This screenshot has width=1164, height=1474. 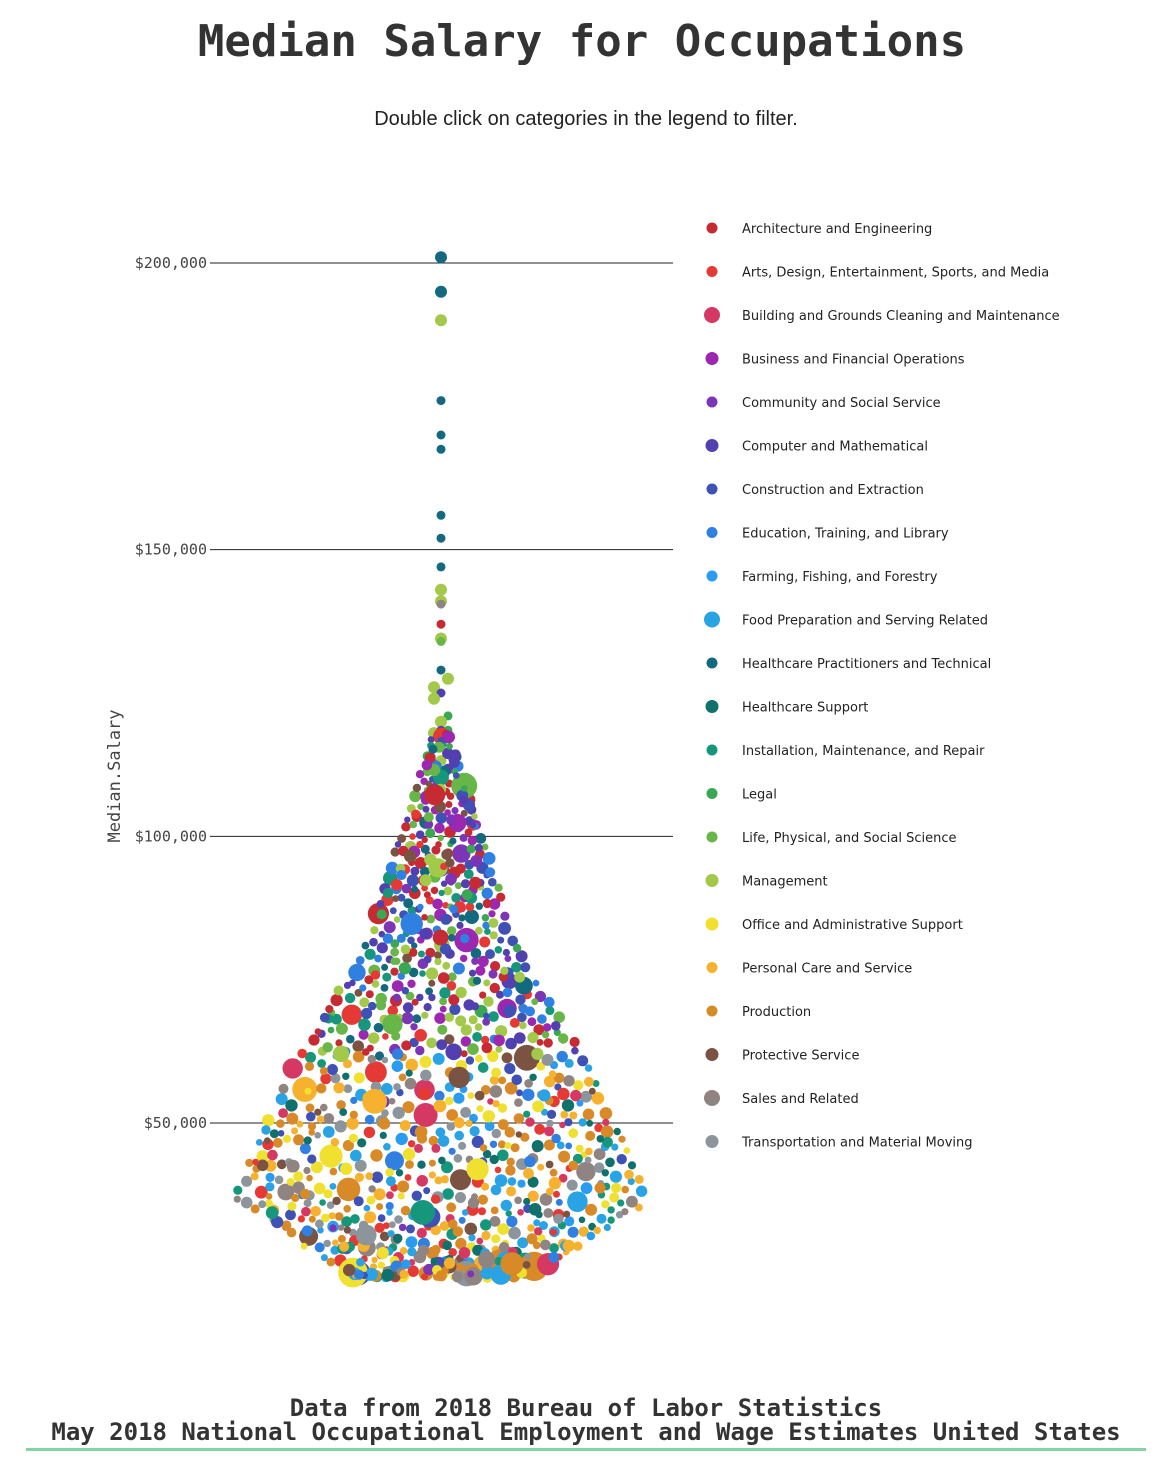 What do you see at coordinates (831, 838) in the screenshot?
I see `legend-item: Life, Physical, and Social Science` at bounding box center [831, 838].